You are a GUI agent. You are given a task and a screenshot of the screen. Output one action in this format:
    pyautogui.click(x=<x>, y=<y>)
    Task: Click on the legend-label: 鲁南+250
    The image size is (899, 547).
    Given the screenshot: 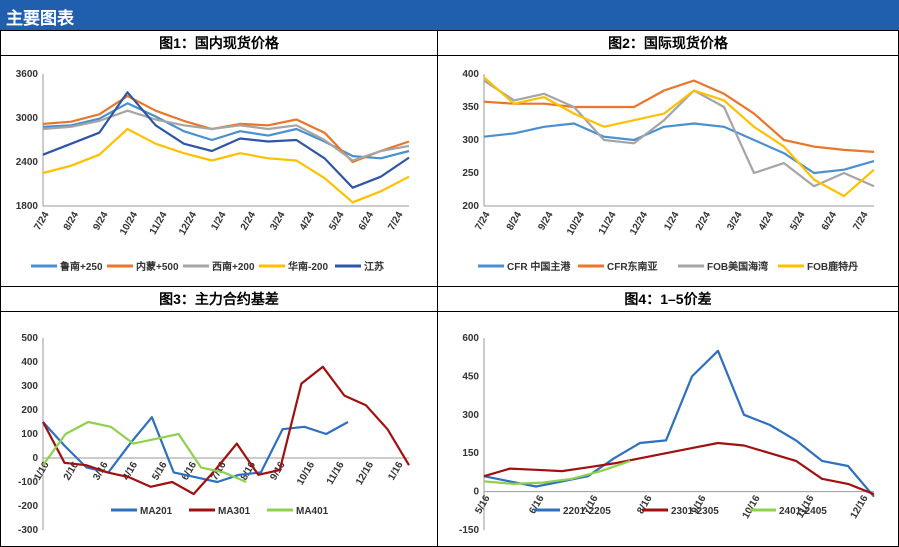 What is the action you would take?
    pyautogui.click(x=81, y=266)
    